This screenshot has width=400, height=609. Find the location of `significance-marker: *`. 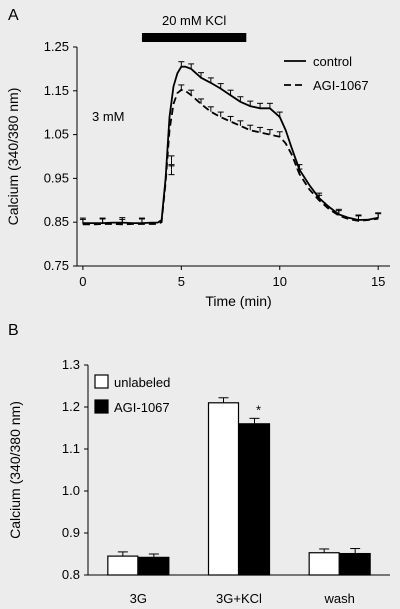

significance-marker: * is located at coordinates (258, 409).